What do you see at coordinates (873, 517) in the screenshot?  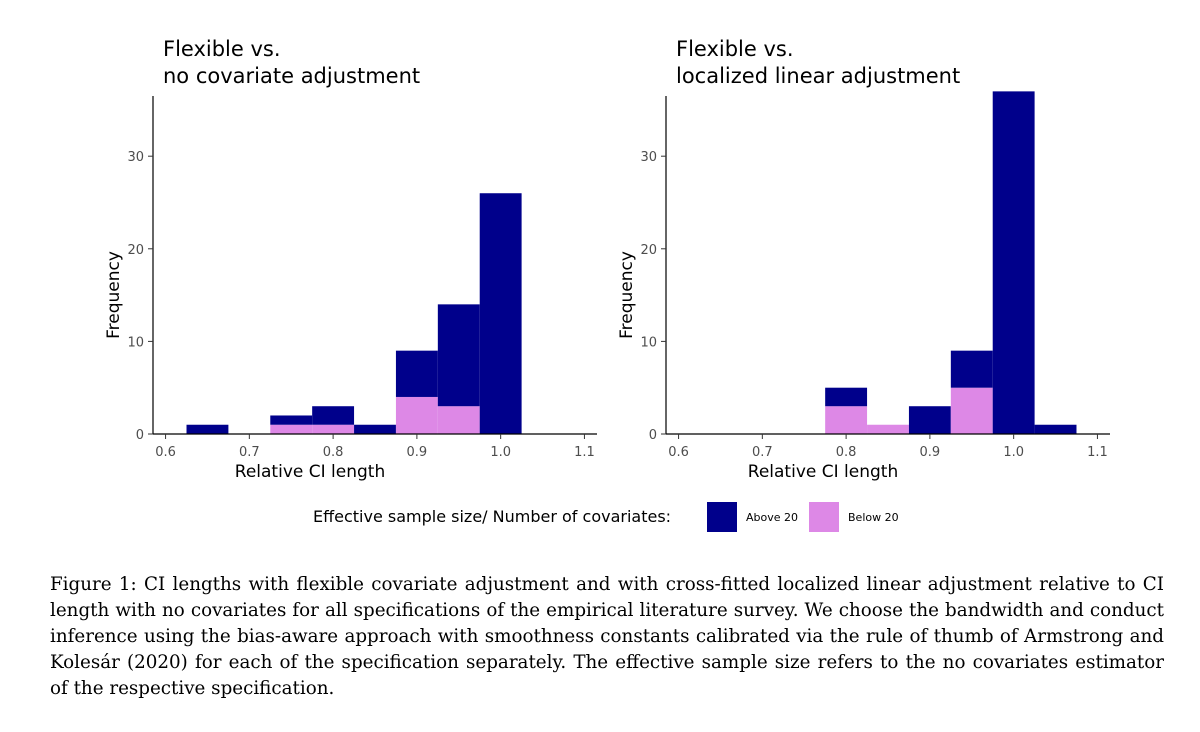 I see `legend-label-below-20: Below 20` at bounding box center [873, 517].